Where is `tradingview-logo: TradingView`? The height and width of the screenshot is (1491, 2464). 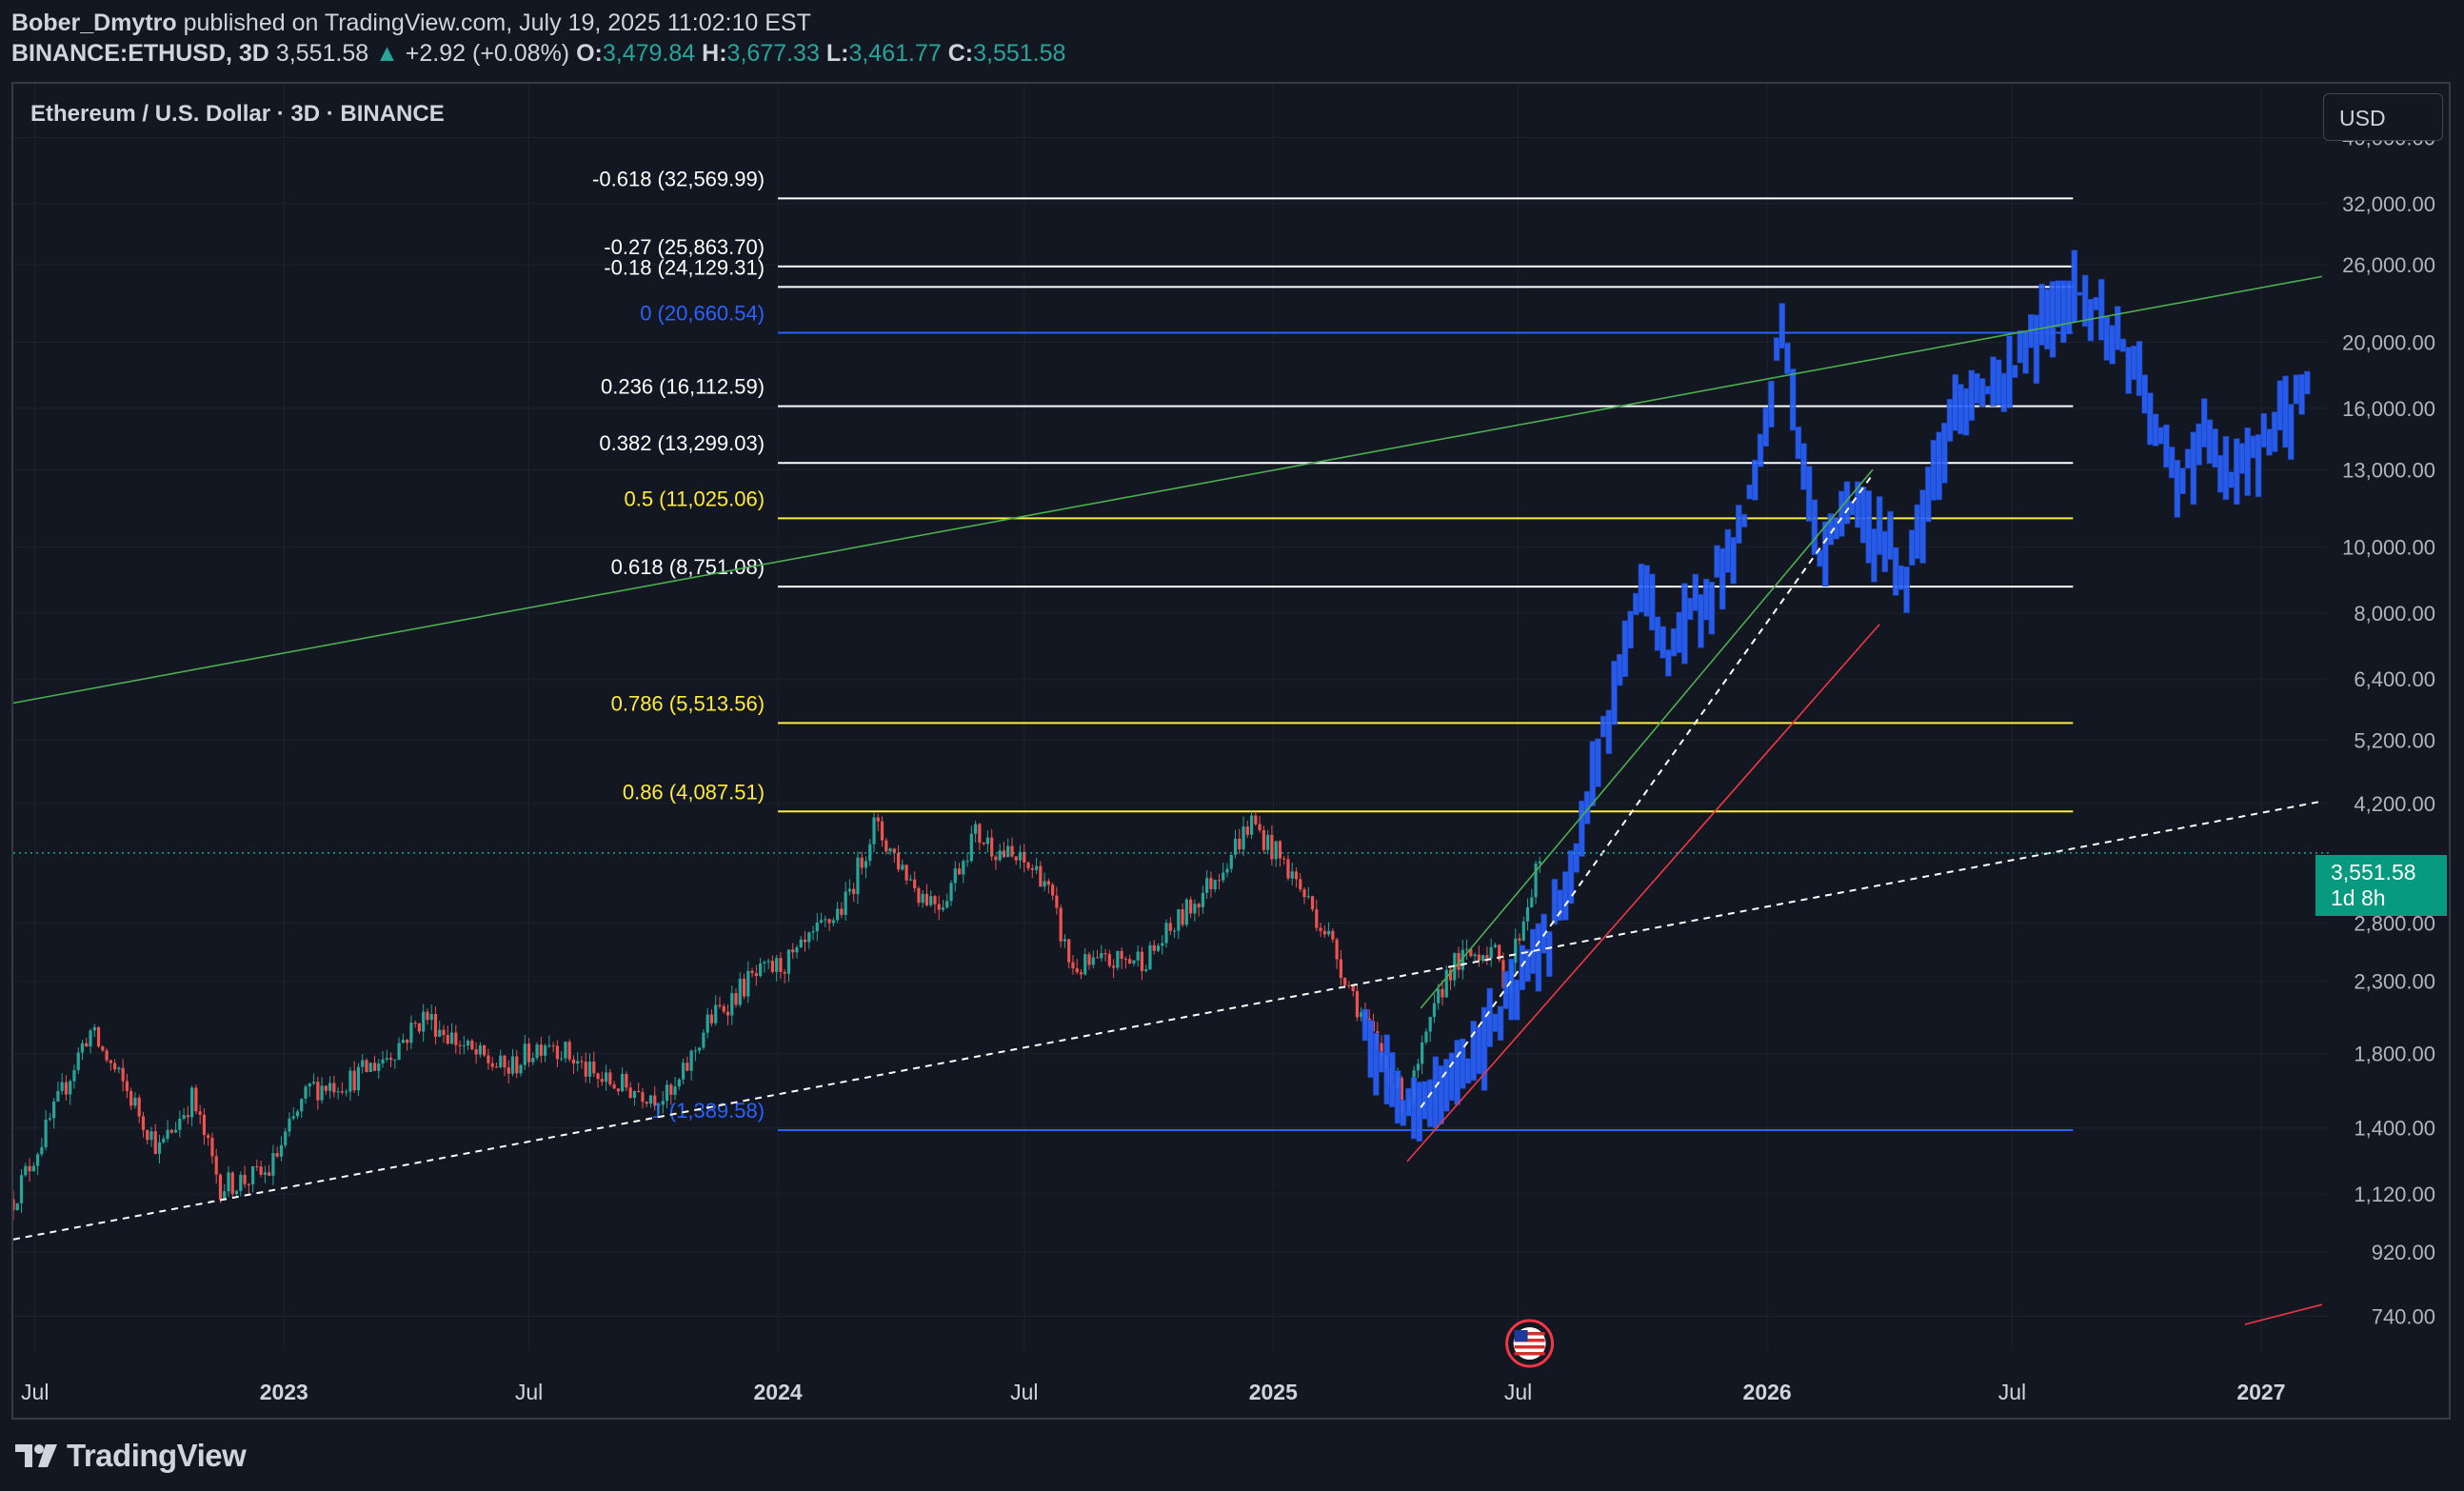 tradingview-logo: TradingView is located at coordinates (130, 1456).